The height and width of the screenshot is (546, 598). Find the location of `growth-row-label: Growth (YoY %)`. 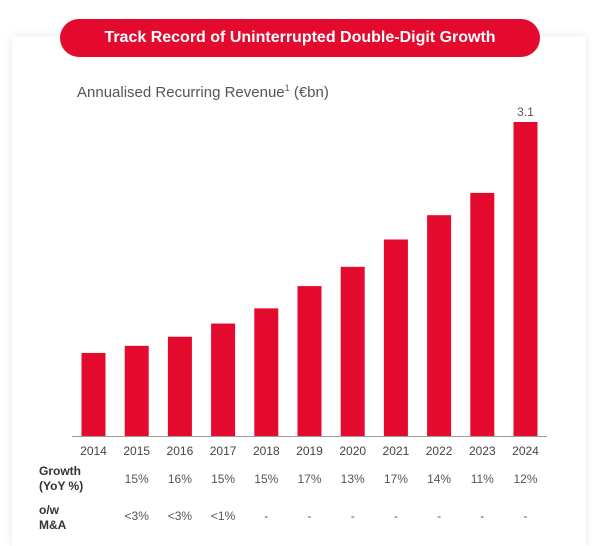

growth-row-label: Growth (YoY %) is located at coordinates (61, 479).